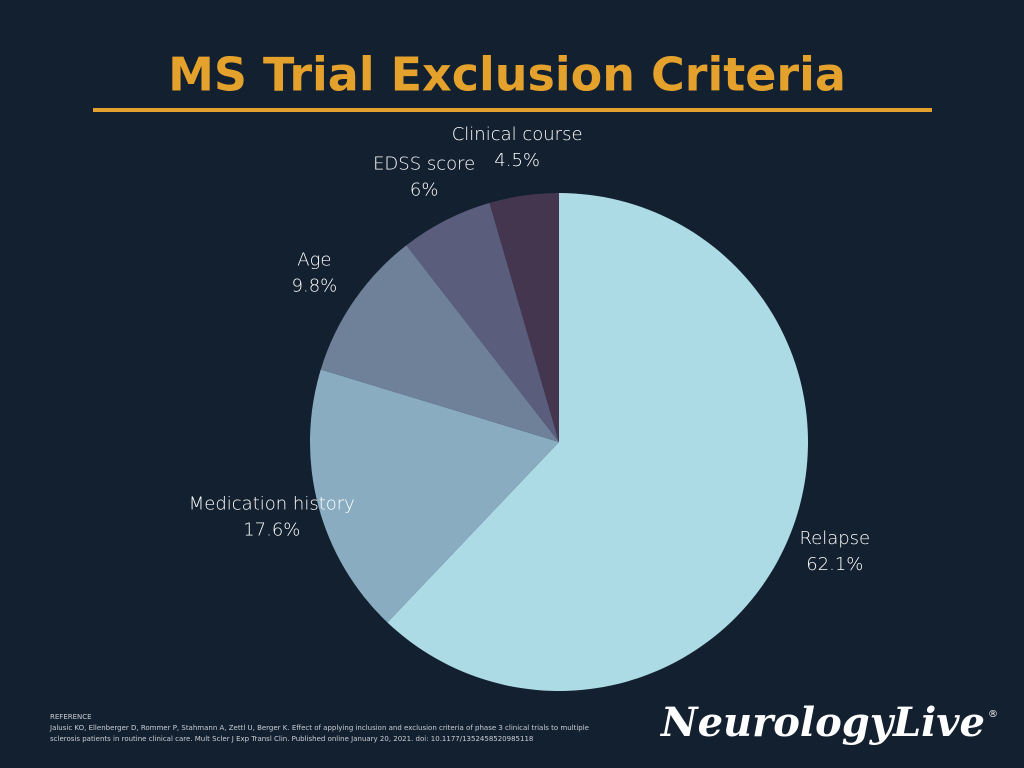 The height and width of the screenshot is (768, 1024). I want to click on brand-mark: ®, so click(993, 714).